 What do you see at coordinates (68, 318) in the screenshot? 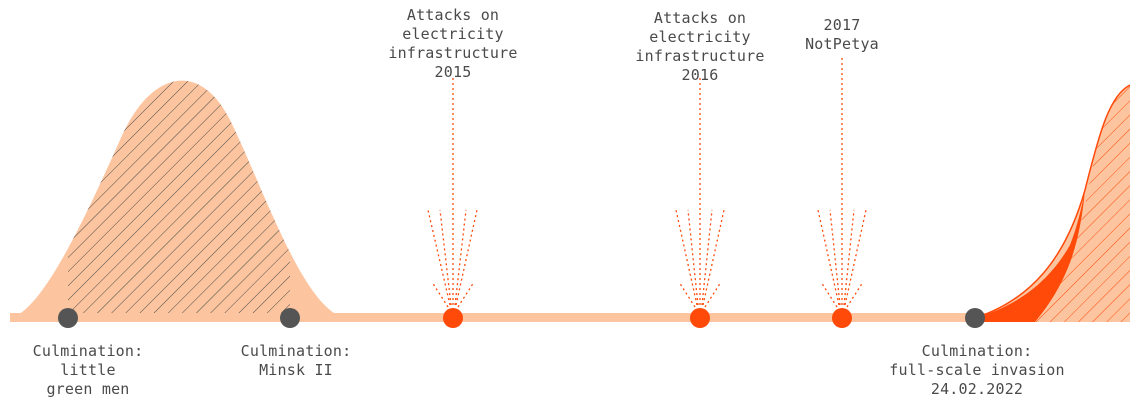
I see `culmination-dot-little-green-men` at bounding box center [68, 318].